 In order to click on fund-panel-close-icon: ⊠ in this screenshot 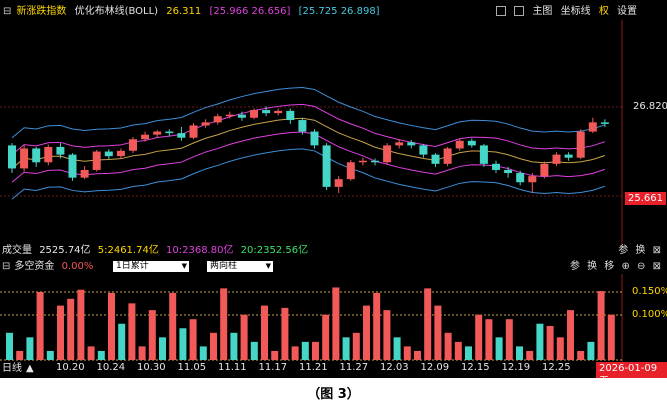, I will do `click(656, 266)`.